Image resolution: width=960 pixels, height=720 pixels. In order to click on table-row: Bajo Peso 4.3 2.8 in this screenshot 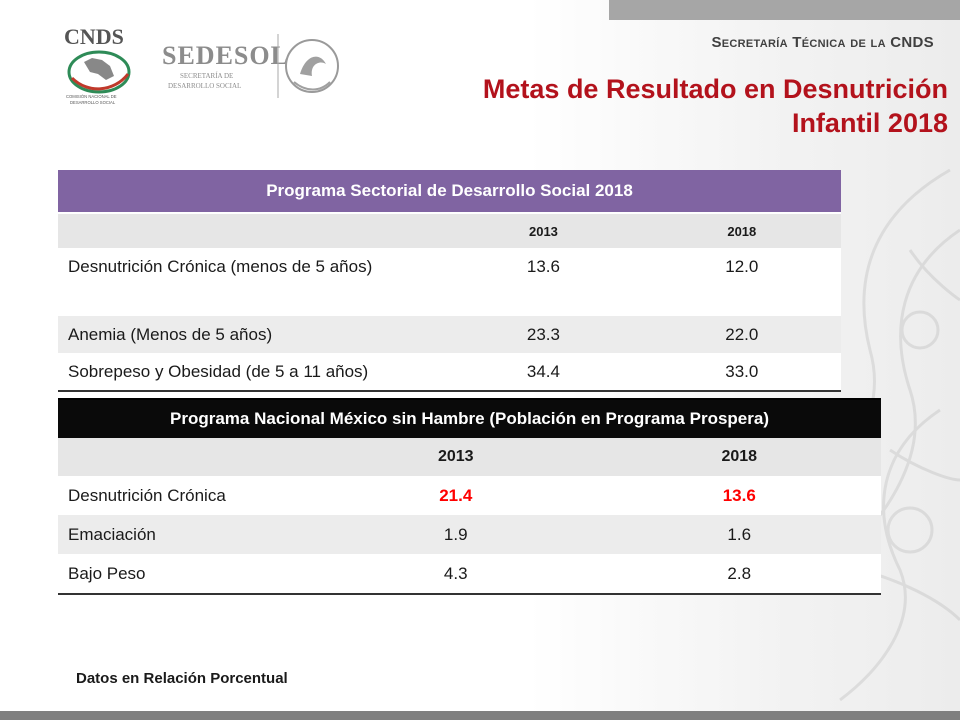, I will do `click(469, 574)`.